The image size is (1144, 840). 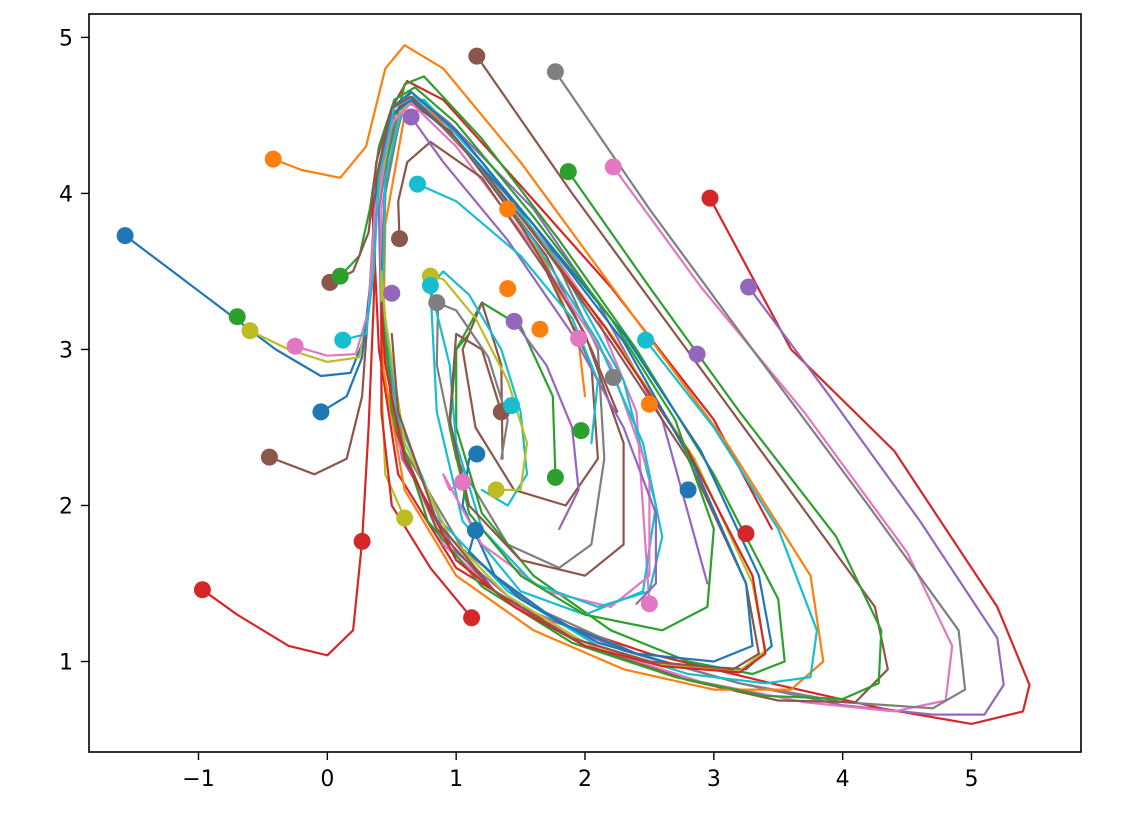 What do you see at coordinates (198, 779) in the screenshot?
I see `x-tick-label: −1` at bounding box center [198, 779].